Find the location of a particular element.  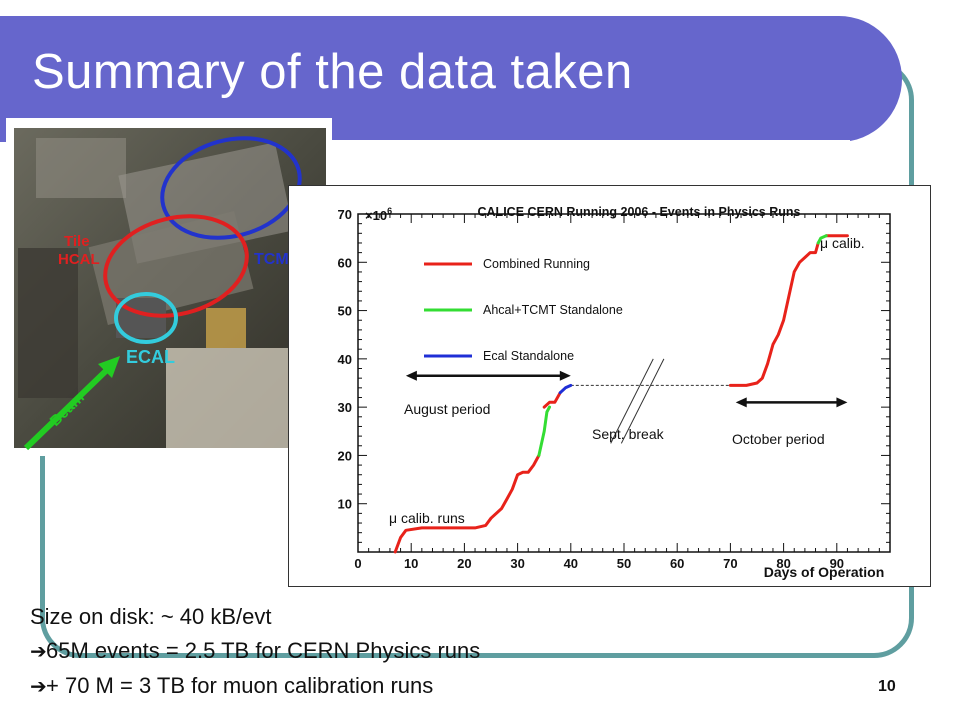

legend-label: Combined Running is located at coordinates (536, 264).